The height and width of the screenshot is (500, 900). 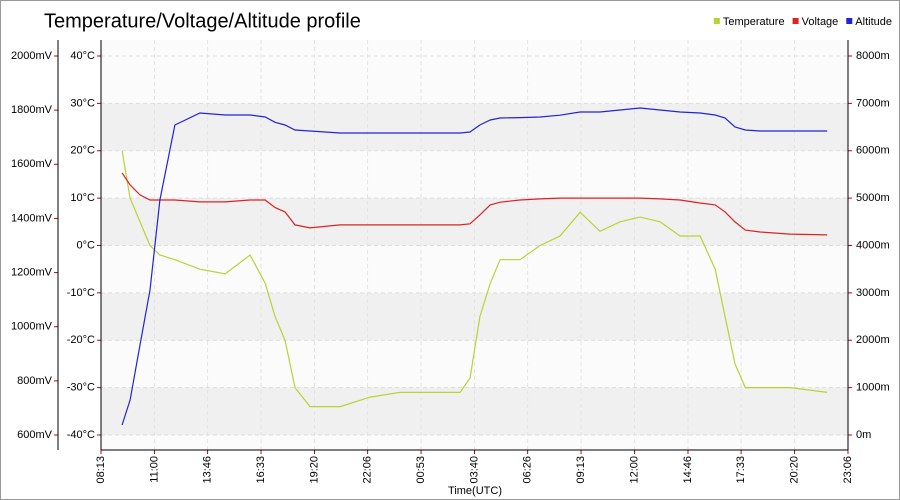 What do you see at coordinates (873, 340) in the screenshot?
I see `y2-tick-label: 2000m` at bounding box center [873, 340].